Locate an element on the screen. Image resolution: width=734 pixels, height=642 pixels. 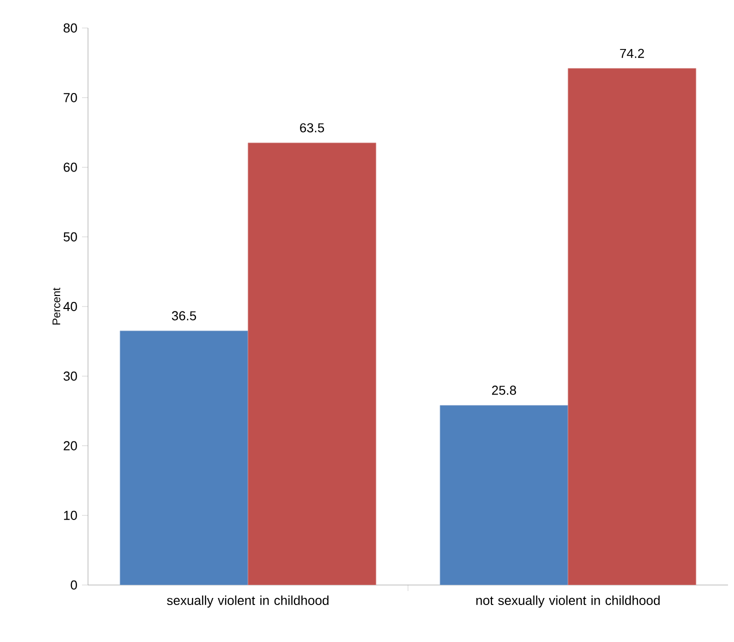
y-tick-label: 30 is located at coordinates (70, 376).